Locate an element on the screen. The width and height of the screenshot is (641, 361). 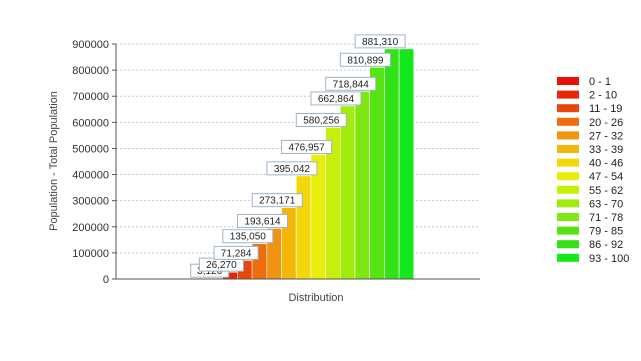
y-axis-title: Population - Total Population is located at coordinates (54, 161).